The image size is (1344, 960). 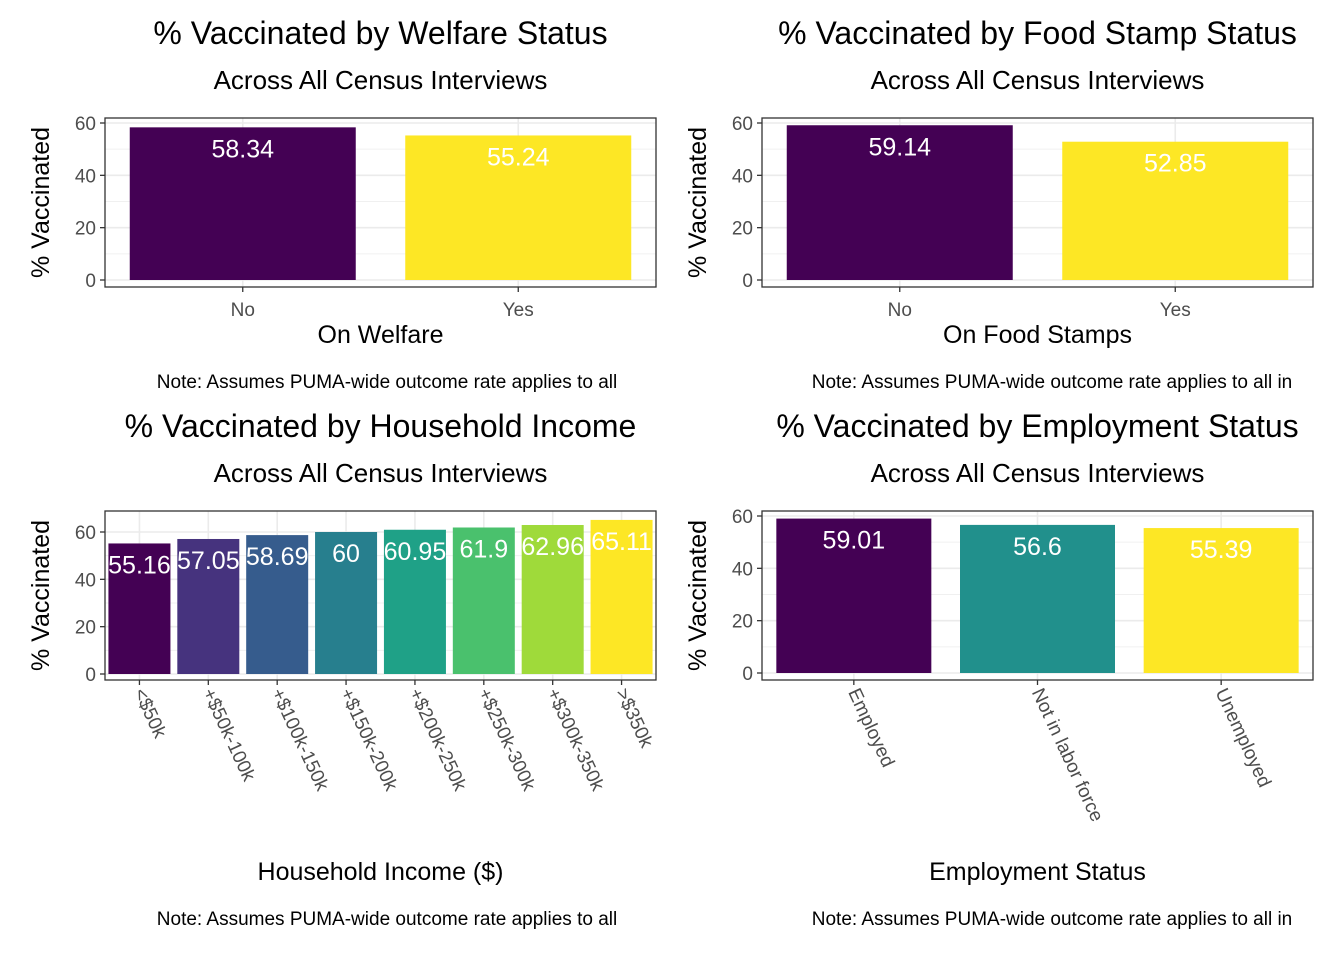 What do you see at coordinates (899, 147) in the screenshot?
I see `data-label: 59.14` at bounding box center [899, 147].